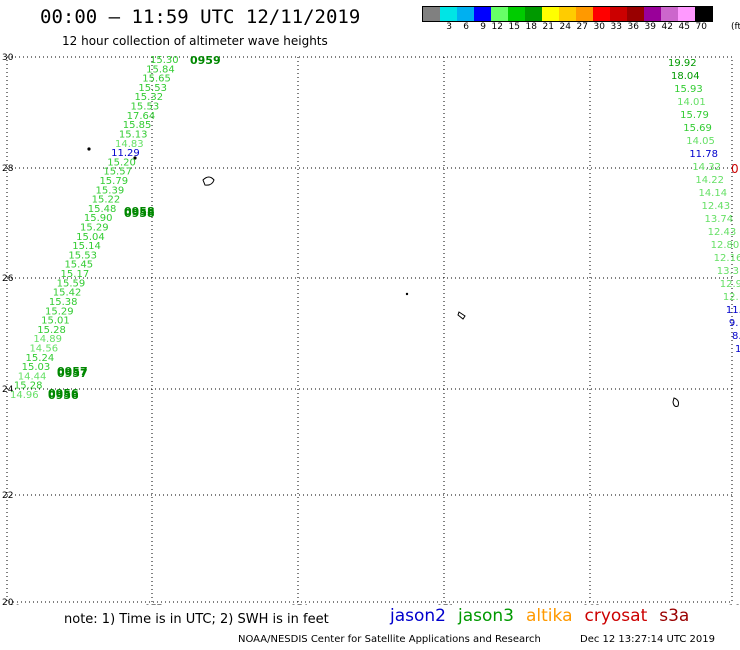  I want to click on legend-label: 70, so click(701, 27).